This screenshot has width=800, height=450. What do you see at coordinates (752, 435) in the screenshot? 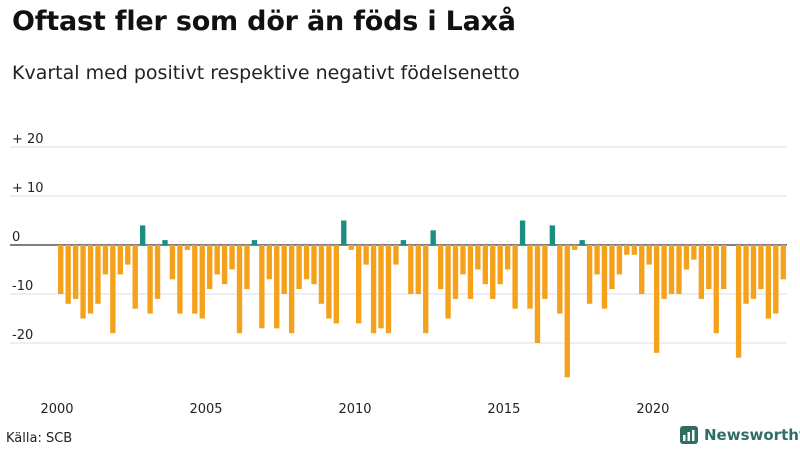
I see `brand-name: Newsworthy` at bounding box center [752, 435].